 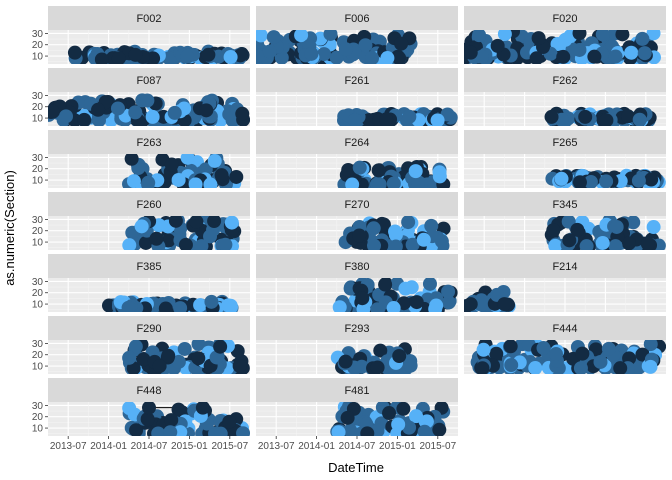 What do you see at coordinates (356, 205) in the screenshot?
I see `facet-strip-label: F270` at bounding box center [356, 205].